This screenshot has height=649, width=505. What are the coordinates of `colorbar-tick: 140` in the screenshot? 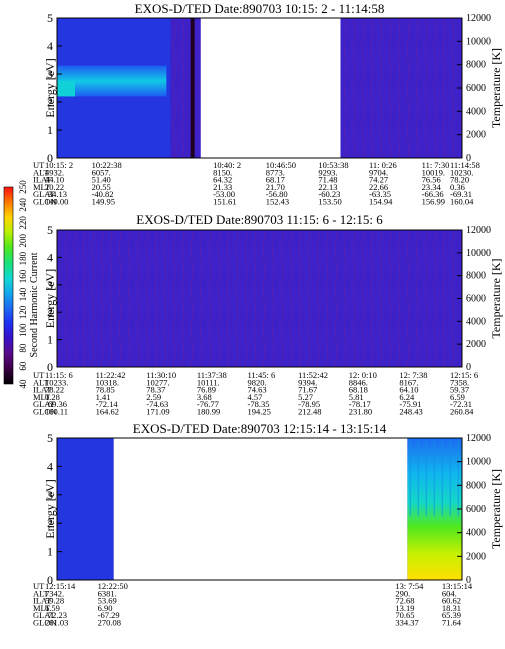 It's located at (23, 294).